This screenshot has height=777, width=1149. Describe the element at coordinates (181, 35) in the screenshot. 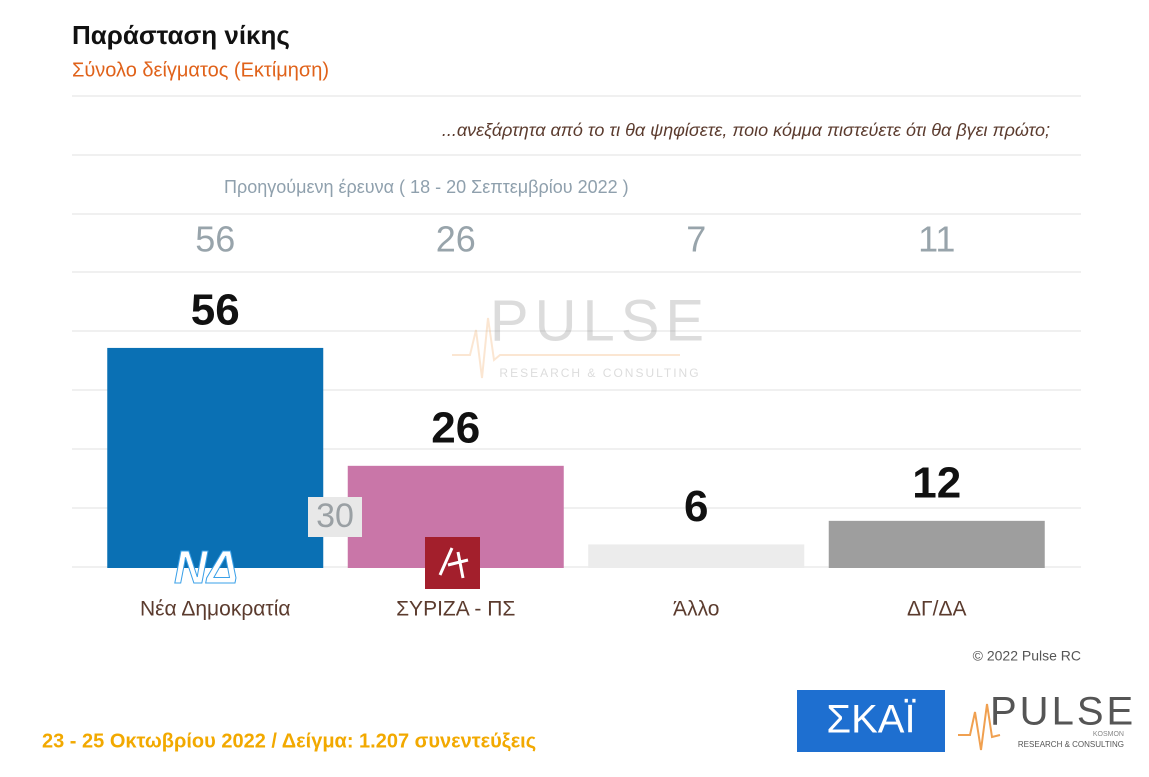

I see `title: Παράσταση νίκης` at that location.